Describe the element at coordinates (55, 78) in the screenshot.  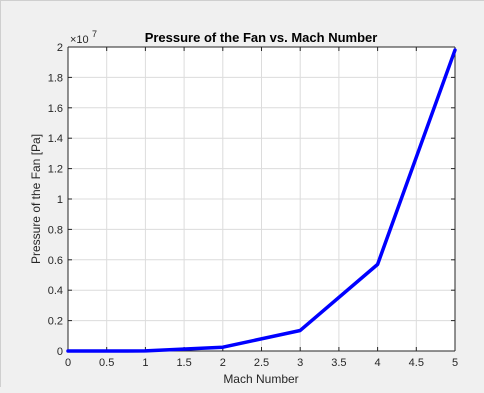
I see `y-tick-label: 1.8` at that location.